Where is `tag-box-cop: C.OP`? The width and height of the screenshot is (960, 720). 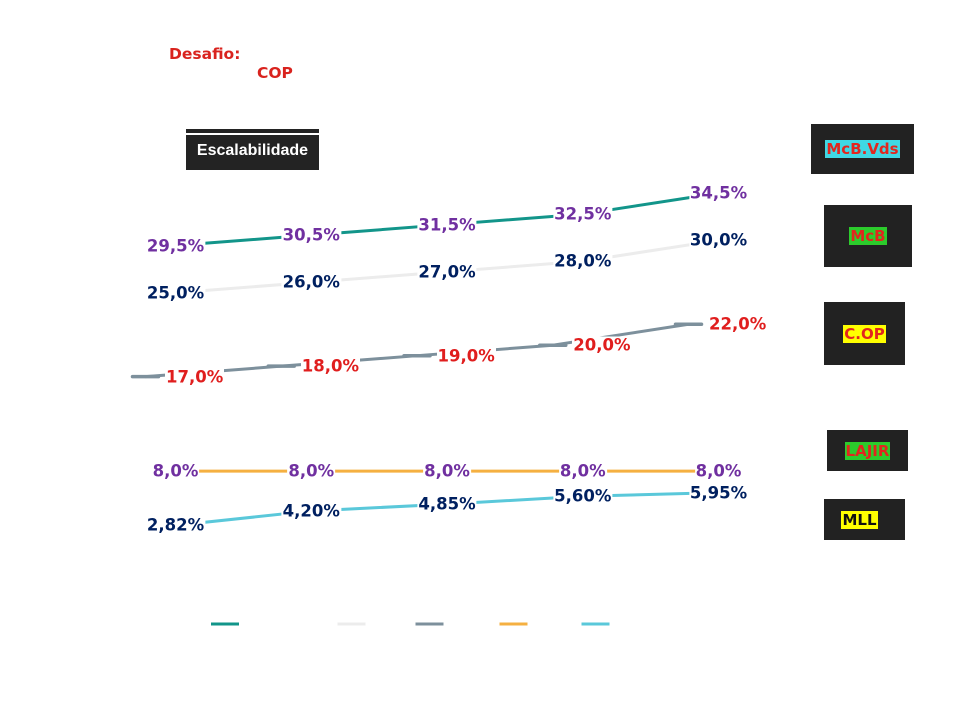
tag-box-cop: C.OP is located at coordinates (864, 333).